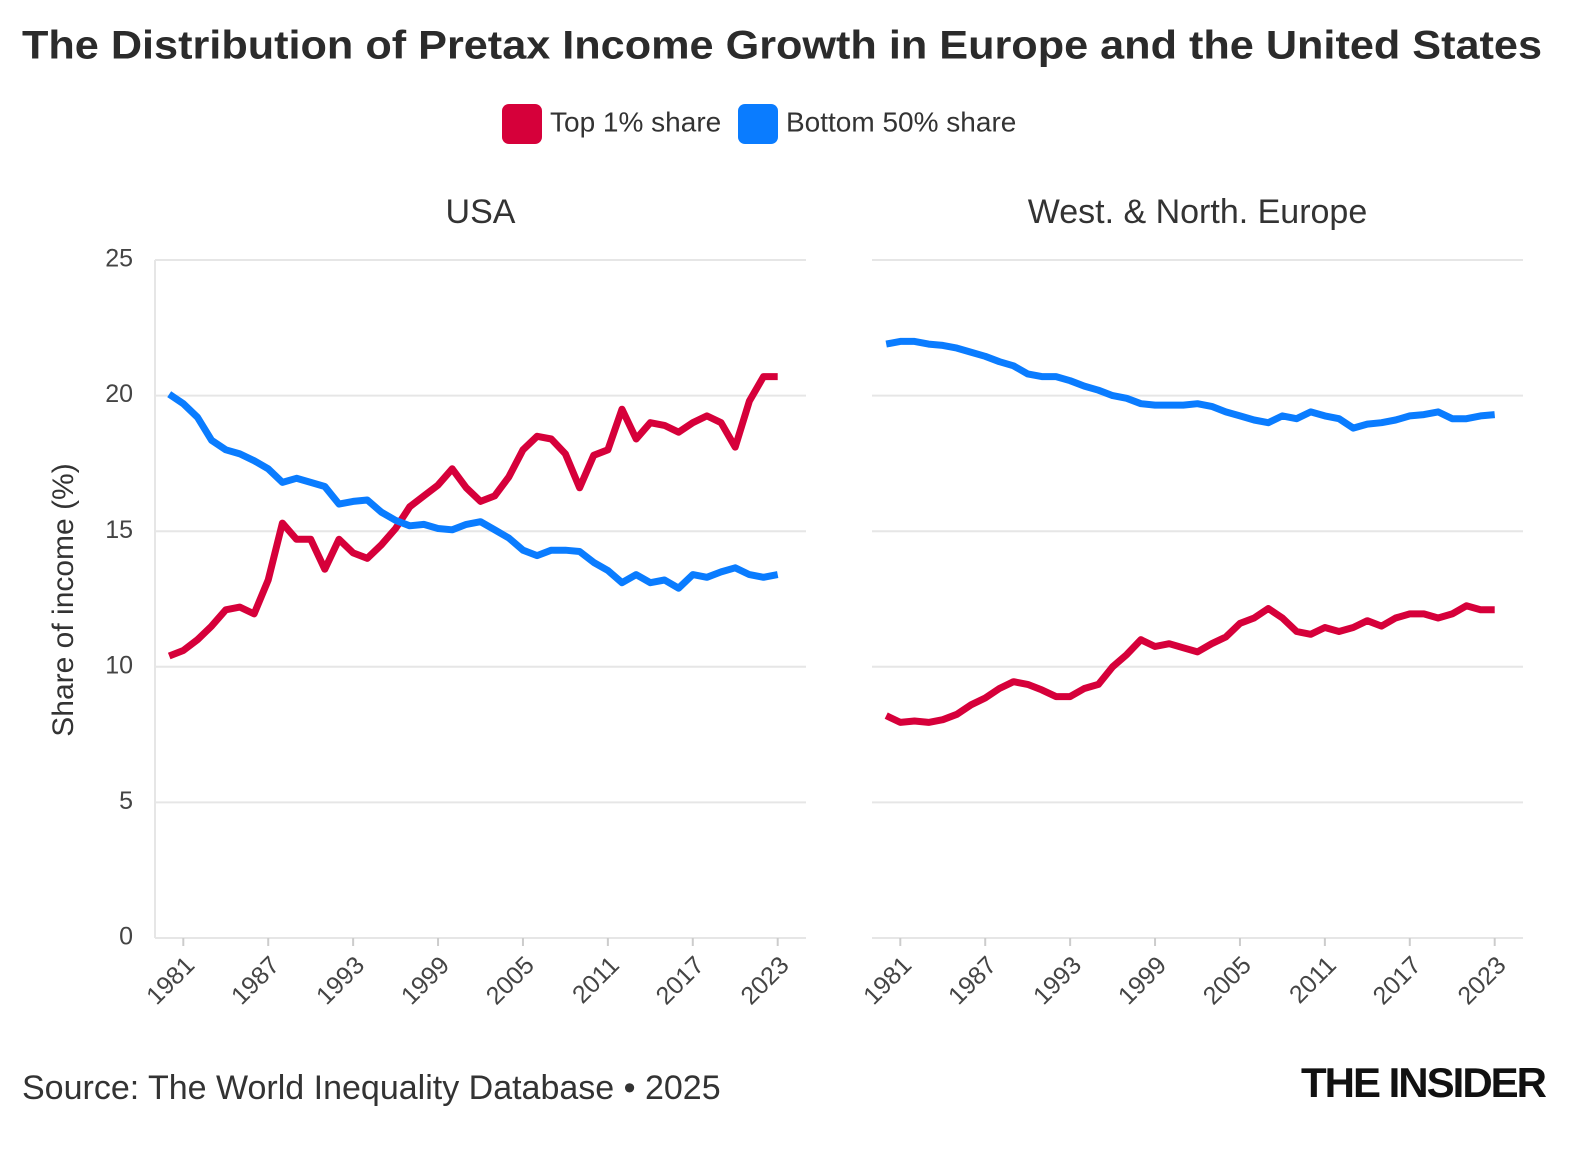 The width and height of the screenshot is (1588, 1150). Describe the element at coordinates (126, 801) in the screenshot. I see `y-tick-label: 5` at that location.